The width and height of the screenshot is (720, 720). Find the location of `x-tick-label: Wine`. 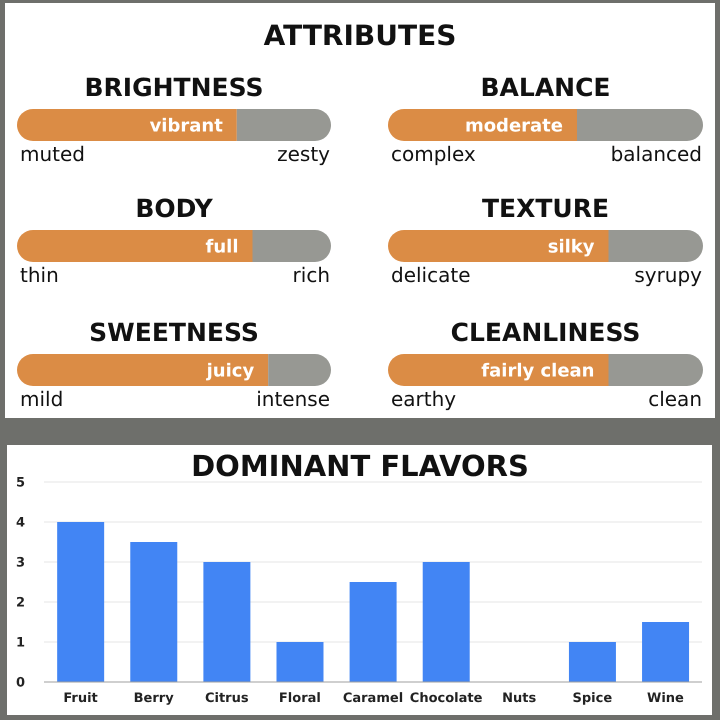

x-tick-label: Wine is located at coordinates (665, 698).